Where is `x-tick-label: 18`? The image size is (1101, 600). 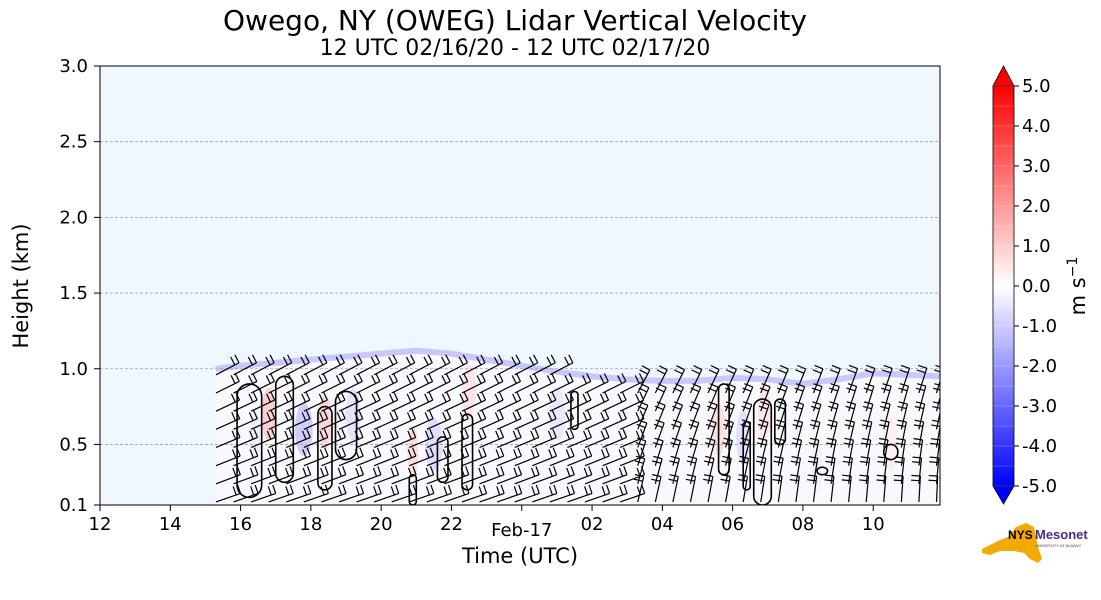 x-tick-label: 18 is located at coordinates (310, 524).